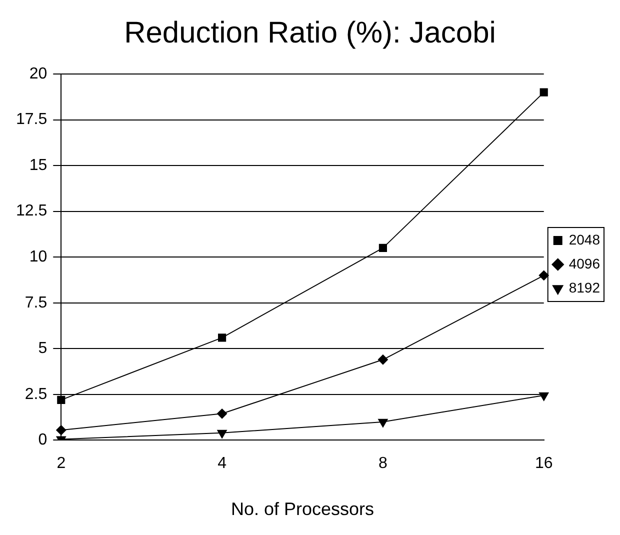 Image resolution: width=620 pixels, height=535 pixels. I want to click on y-tick-label: 17.5, so click(32, 119).